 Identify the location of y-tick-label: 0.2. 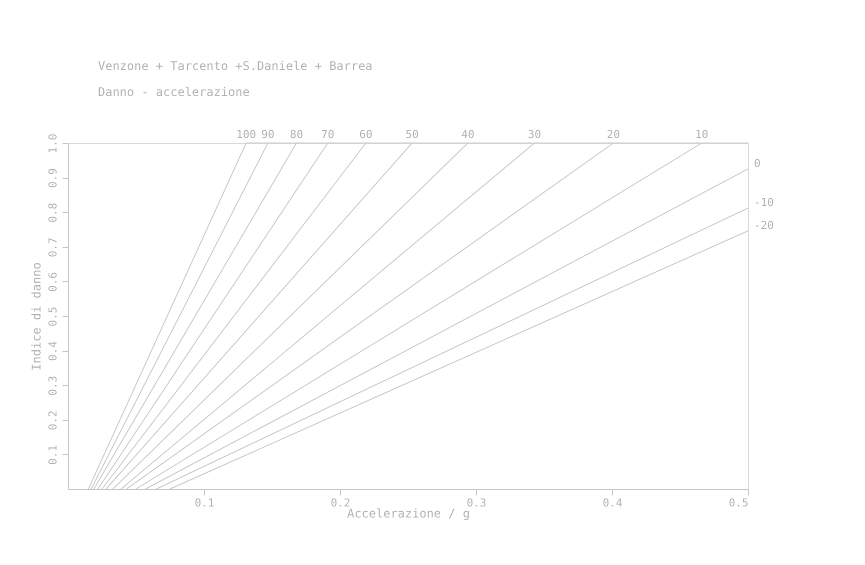
(53, 420).